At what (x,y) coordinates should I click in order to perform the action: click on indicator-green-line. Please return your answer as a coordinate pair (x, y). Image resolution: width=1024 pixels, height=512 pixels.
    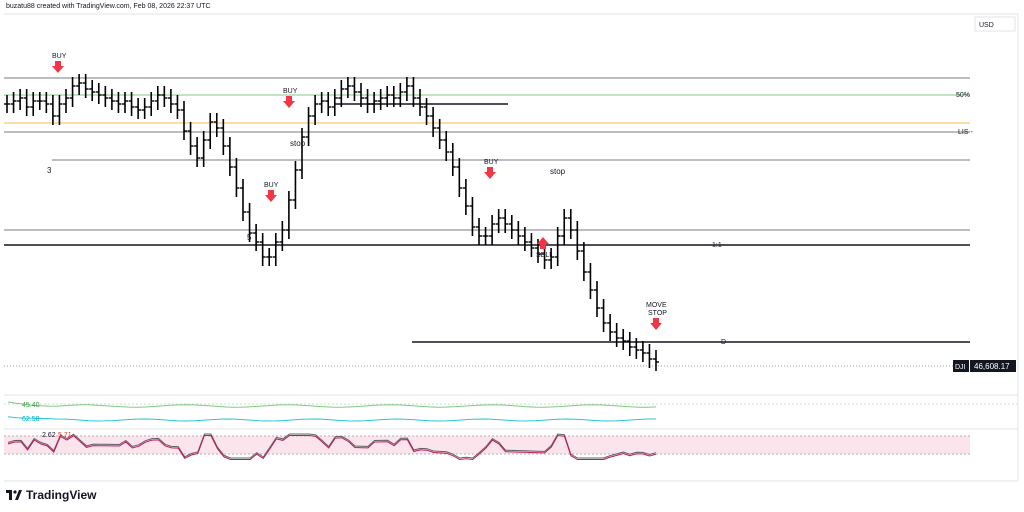
    Looking at the image, I should click on (332, 404).